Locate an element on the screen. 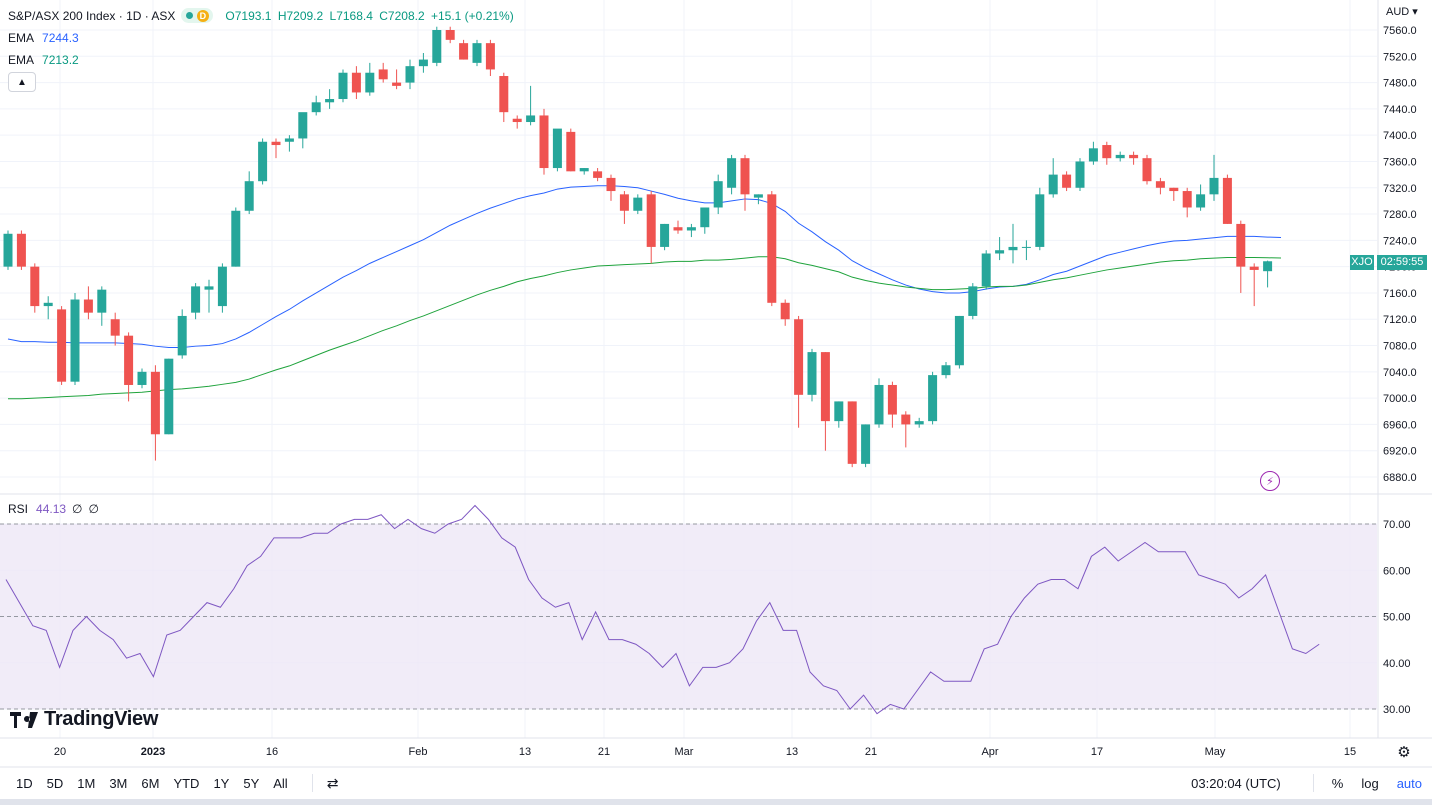 This screenshot has height=805, width=1432. timeframe-all: All is located at coordinates (280, 783).